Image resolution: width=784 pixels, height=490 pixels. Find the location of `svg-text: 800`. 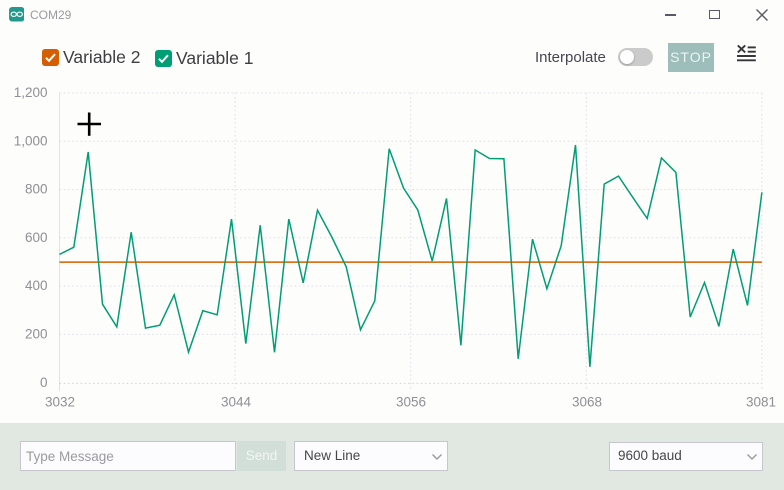

svg-text: 800 is located at coordinates (36, 189).